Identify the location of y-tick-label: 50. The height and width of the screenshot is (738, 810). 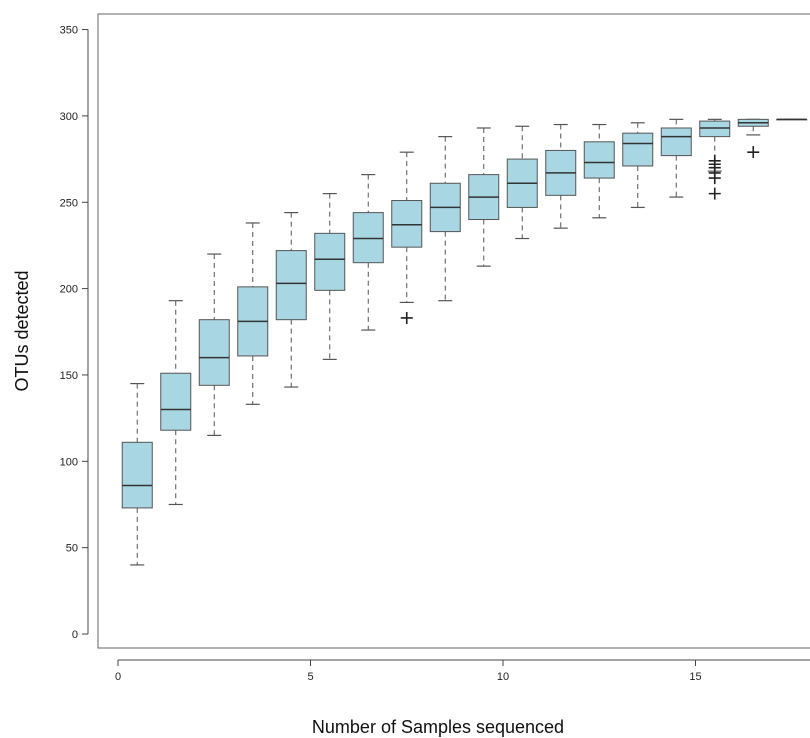
(72, 549).